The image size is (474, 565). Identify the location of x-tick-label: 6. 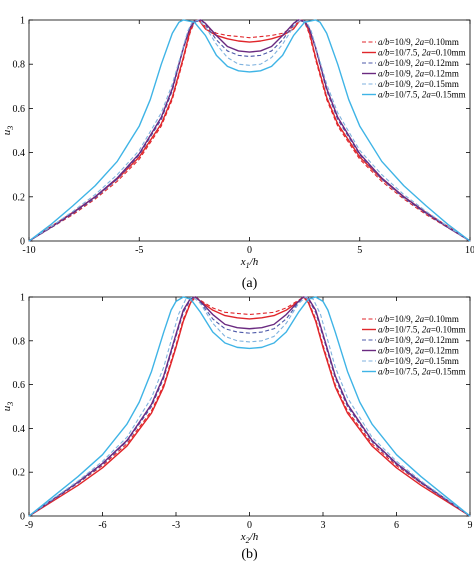
(396, 525).